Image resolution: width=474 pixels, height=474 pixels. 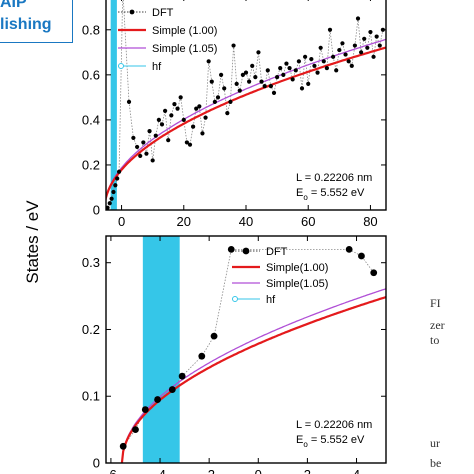 I want to click on legend-label: Simple(1.05), so click(x=297, y=284).